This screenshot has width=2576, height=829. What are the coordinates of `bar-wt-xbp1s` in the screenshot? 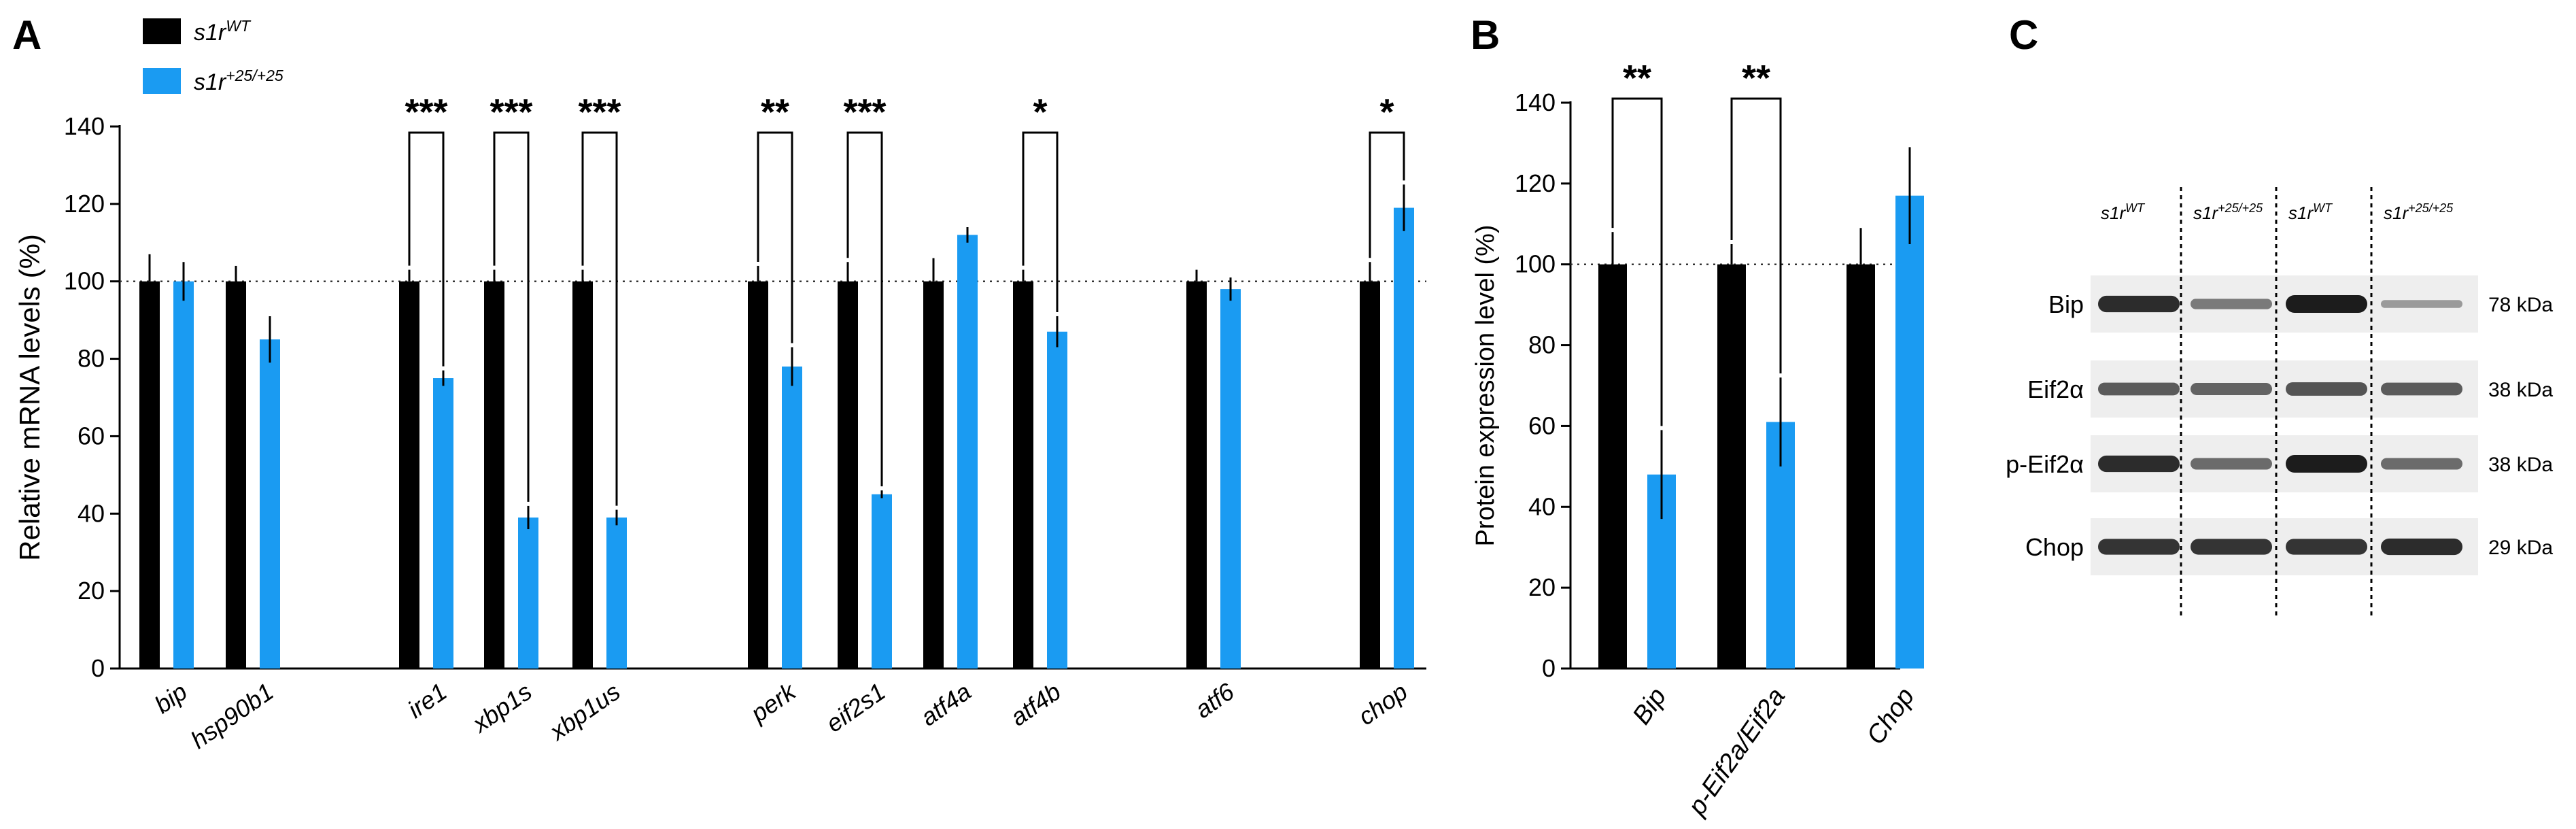 It's located at (494, 475).